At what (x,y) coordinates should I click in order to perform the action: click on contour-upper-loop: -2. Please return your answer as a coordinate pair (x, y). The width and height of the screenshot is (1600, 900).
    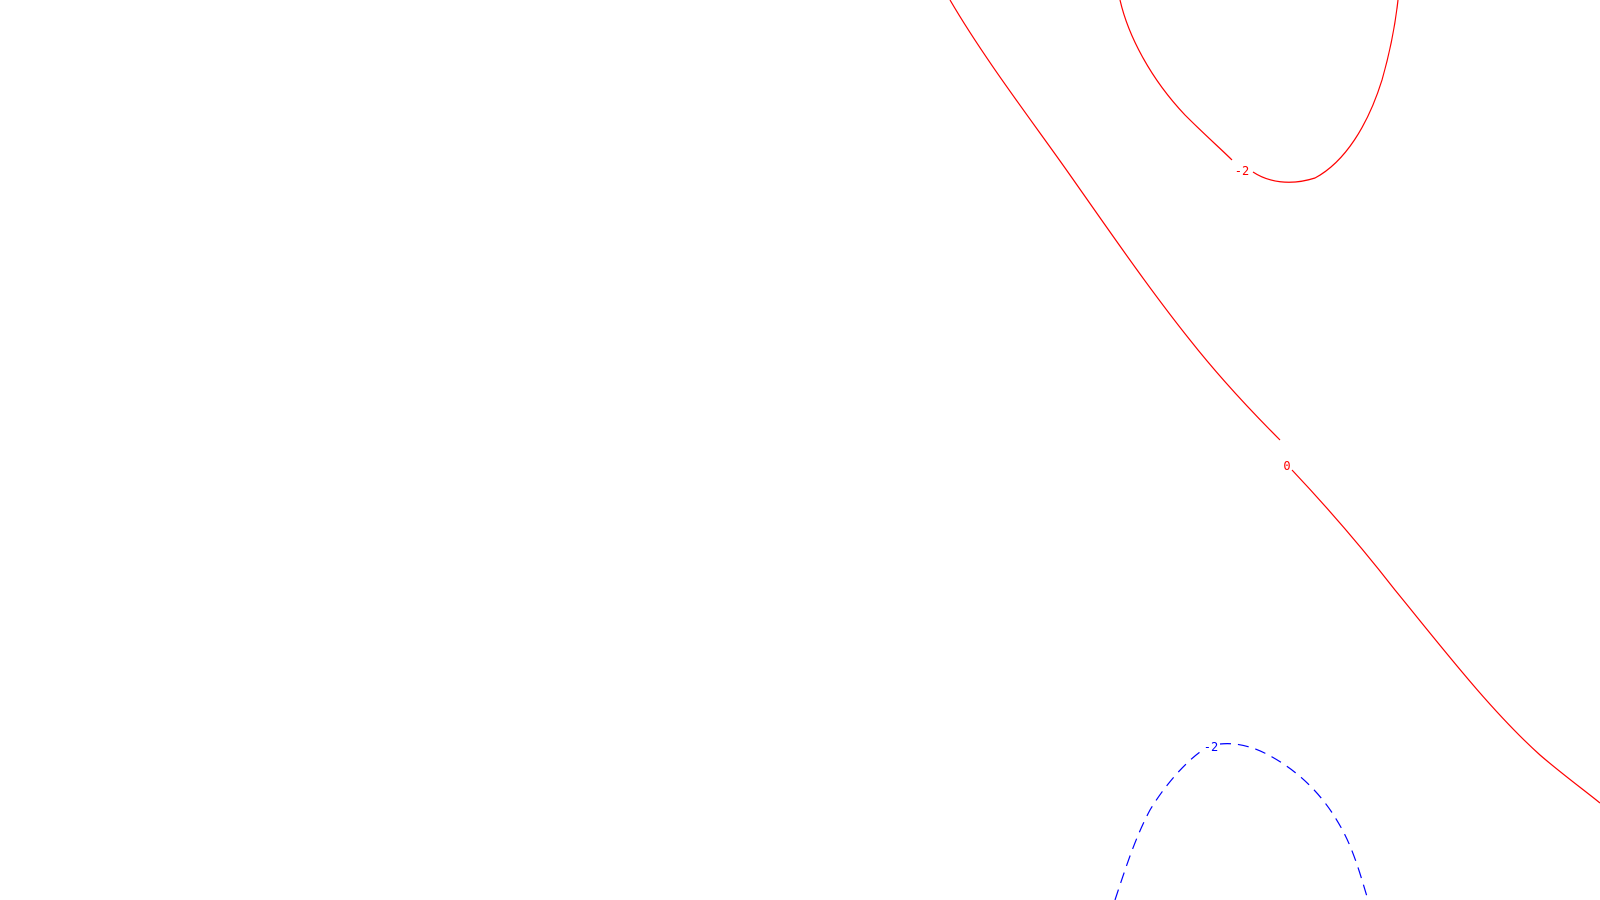
    Looking at the image, I should click on (1259, 91).